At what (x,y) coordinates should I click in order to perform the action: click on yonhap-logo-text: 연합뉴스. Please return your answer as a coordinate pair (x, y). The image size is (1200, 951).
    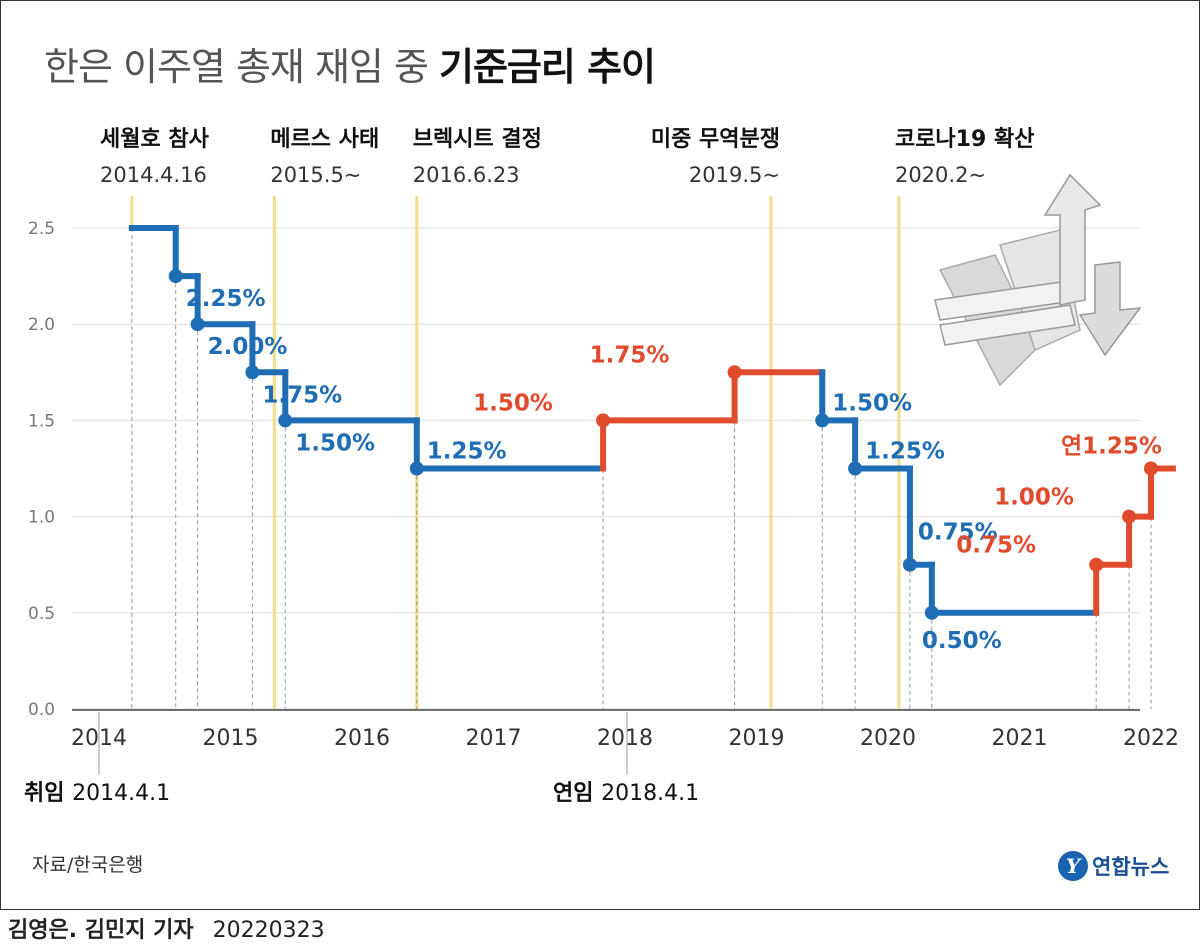
    Looking at the image, I should click on (1131, 867).